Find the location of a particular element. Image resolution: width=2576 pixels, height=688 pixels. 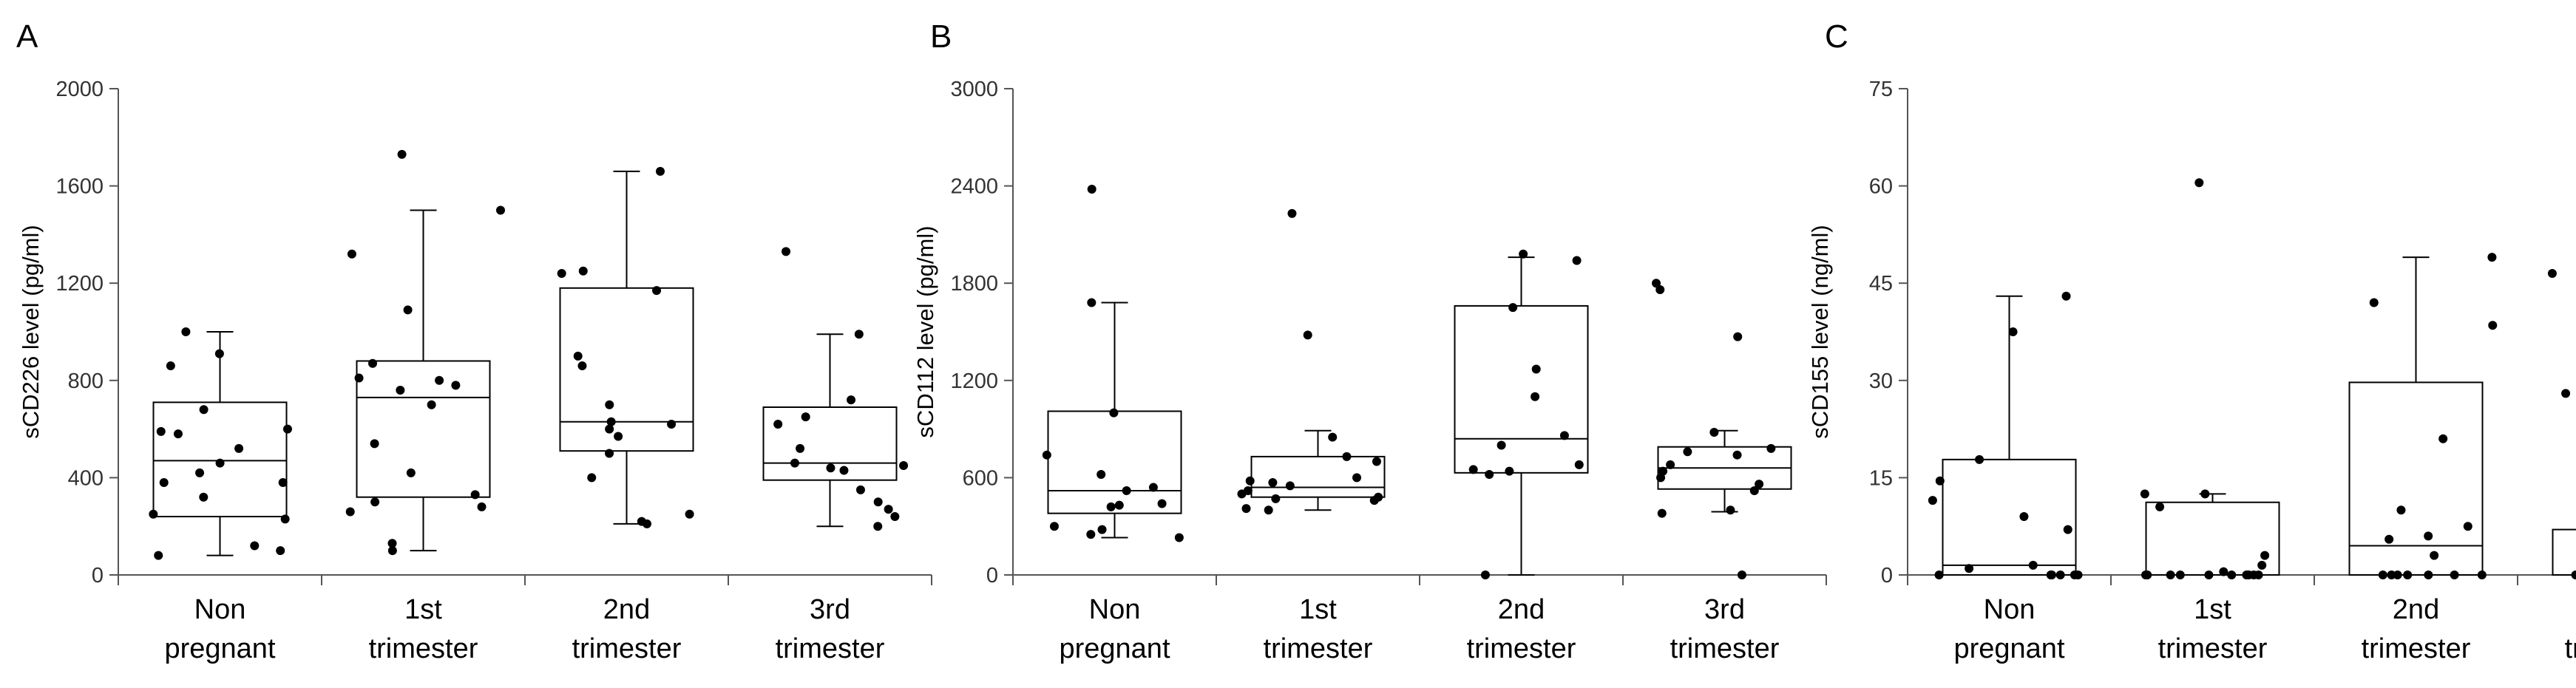

y-axis-title: sCD112 level (pg/ml) is located at coordinates (925, 331).